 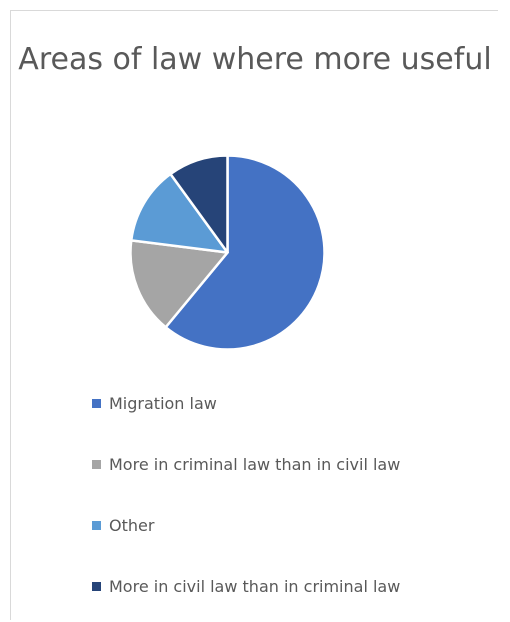 What do you see at coordinates (292, 525) in the screenshot?
I see `legend-item: Other` at bounding box center [292, 525].